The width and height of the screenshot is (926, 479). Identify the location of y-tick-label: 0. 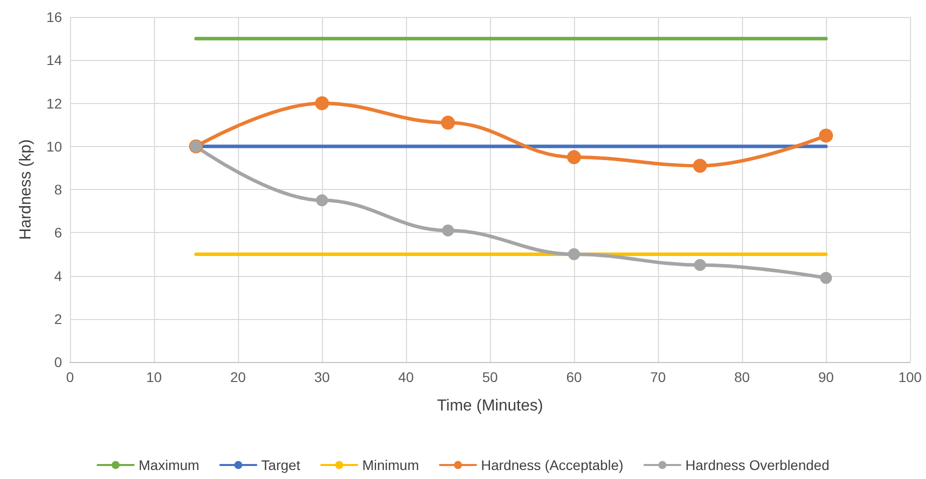
(58, 362).